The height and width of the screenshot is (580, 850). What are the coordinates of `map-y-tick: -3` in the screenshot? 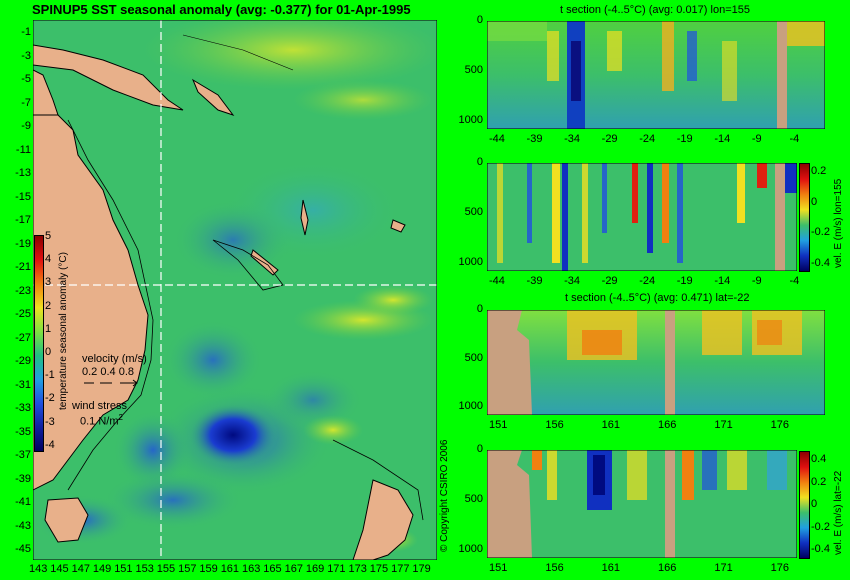 It's located at (26, 55).